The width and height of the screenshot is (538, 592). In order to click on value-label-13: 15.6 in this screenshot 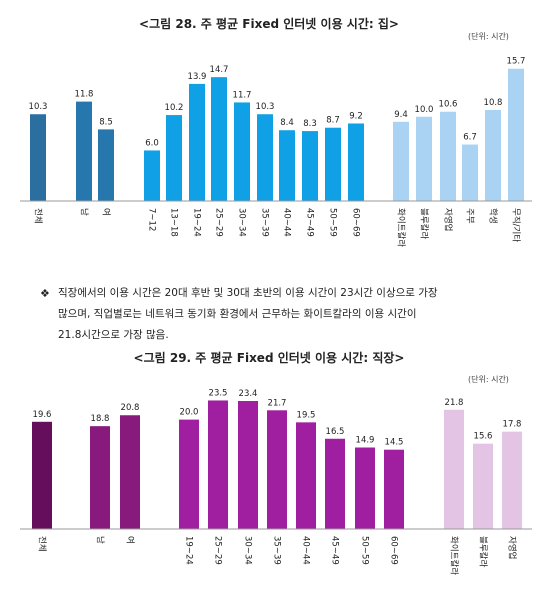, I will do `click(483, 437)`.